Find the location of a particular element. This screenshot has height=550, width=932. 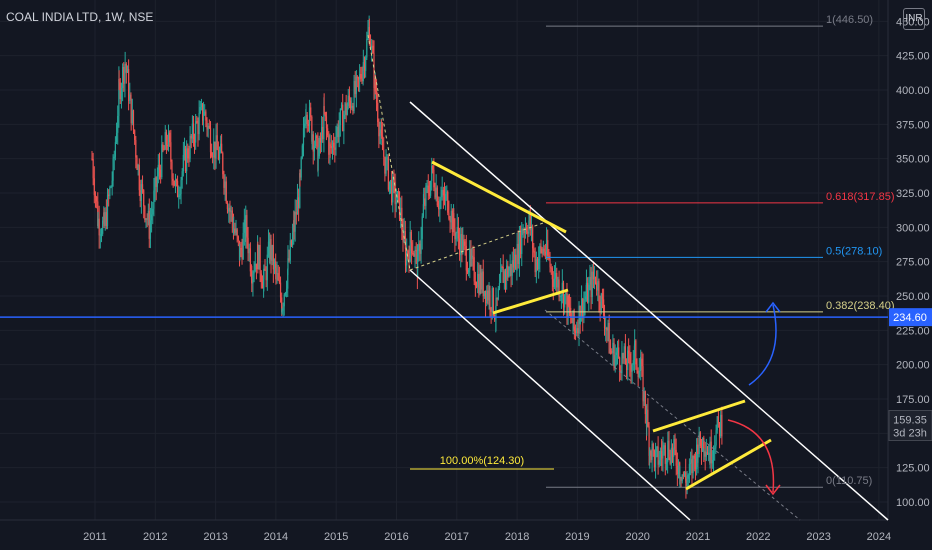

price-badge-countdown: 3d 23h is located at coordinates (910, 433).